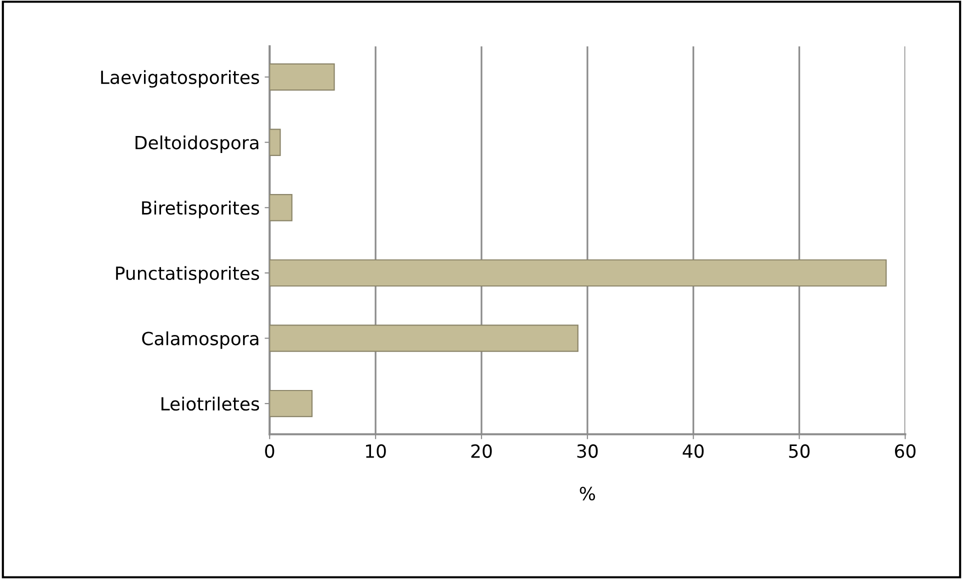 This screenshot has width=963, height=579. What do you see at coordinates (201, 209) in the screenshot?
I see `y-tick-label: Biretisporites` at bounding box center [201, 209].